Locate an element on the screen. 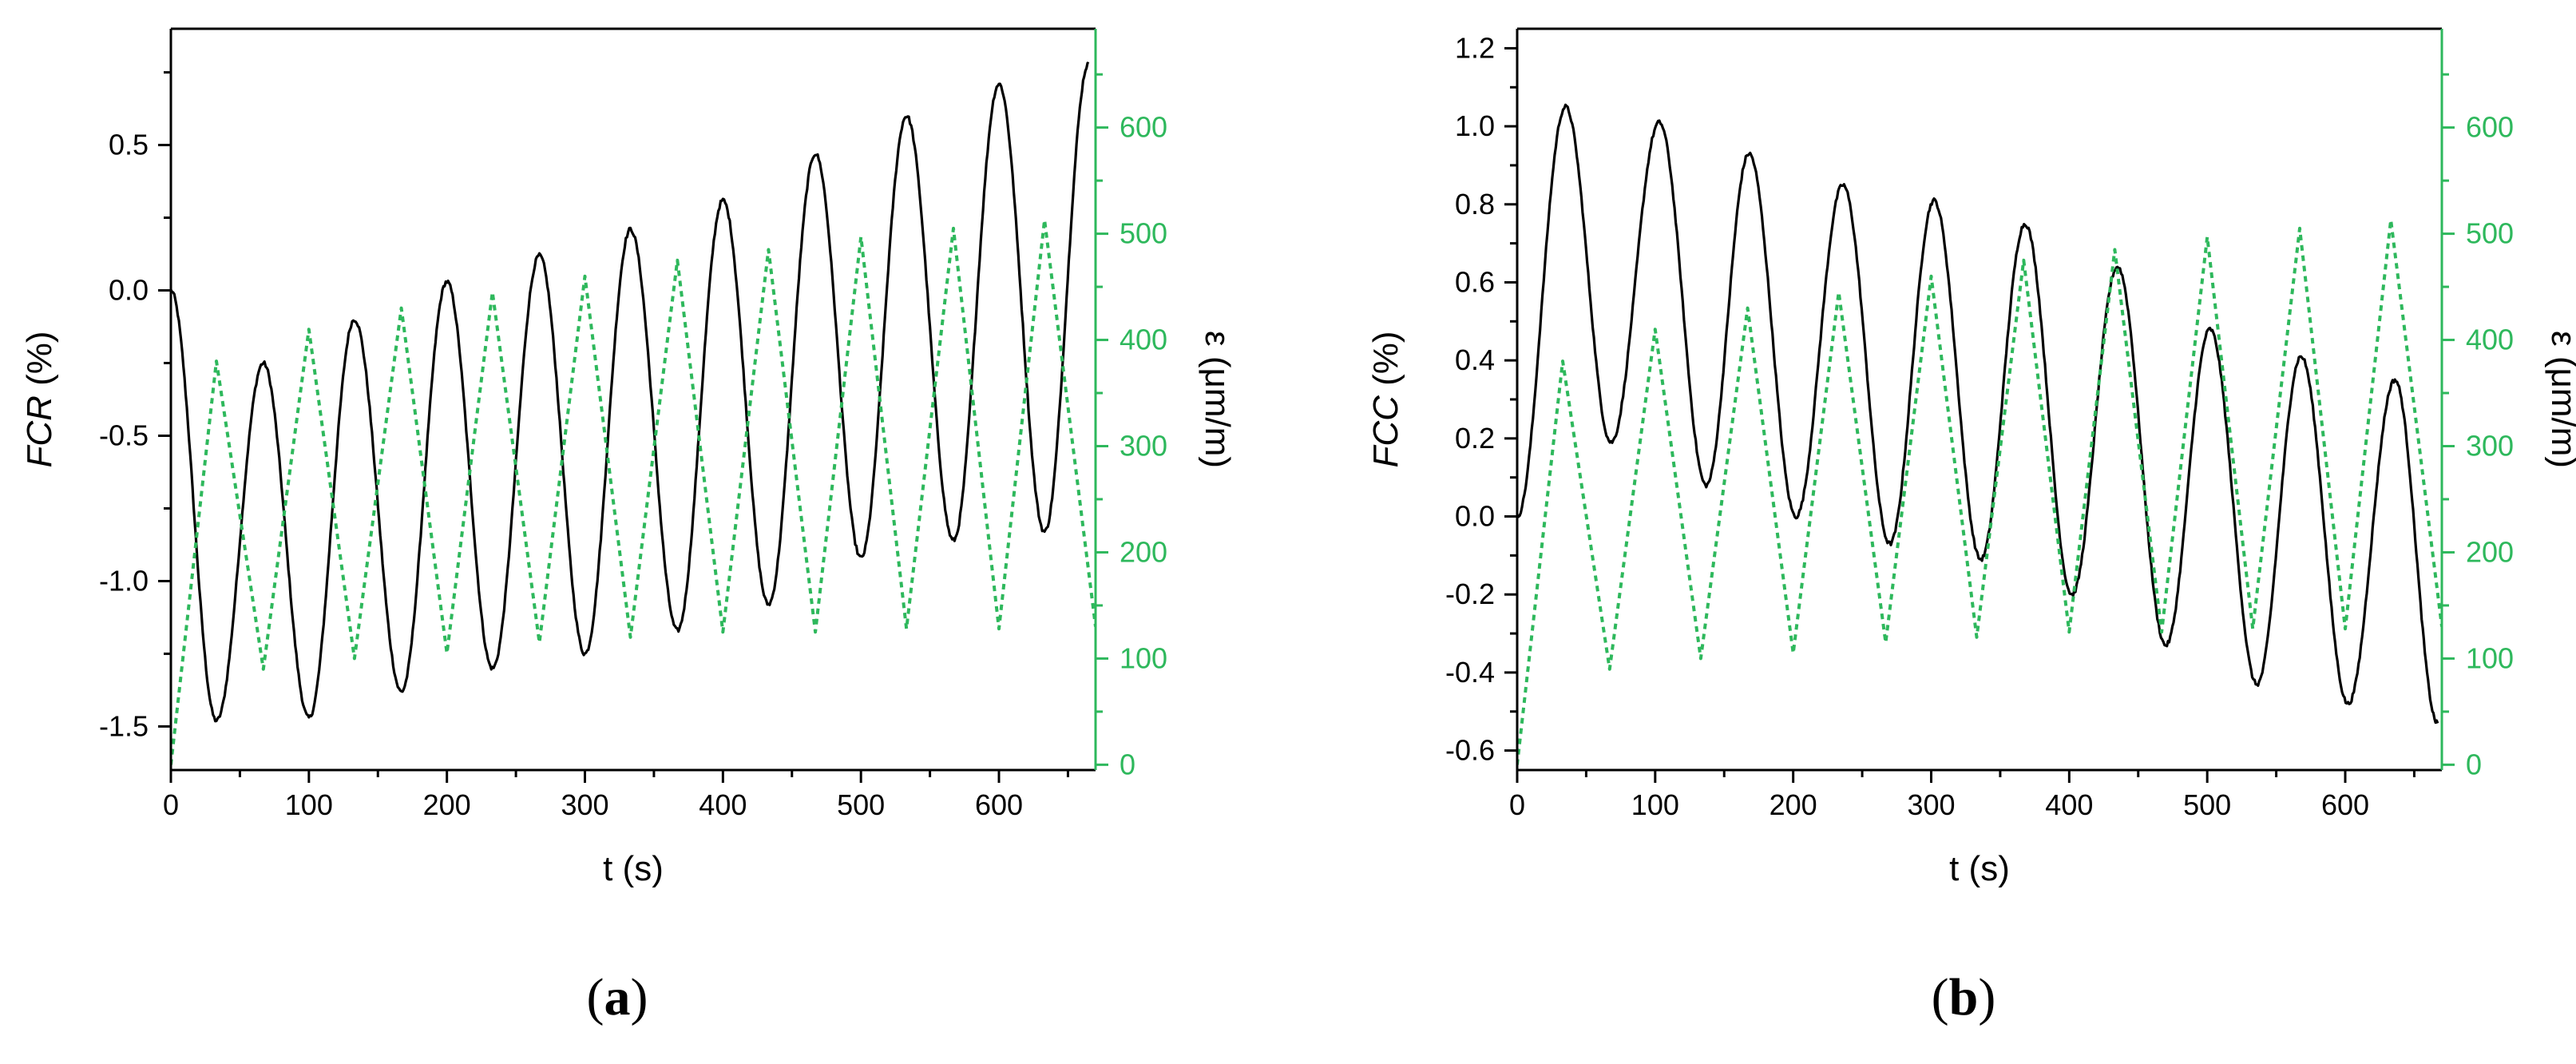  y-tick-label: -1.5 is located at coordinates (124, 725).